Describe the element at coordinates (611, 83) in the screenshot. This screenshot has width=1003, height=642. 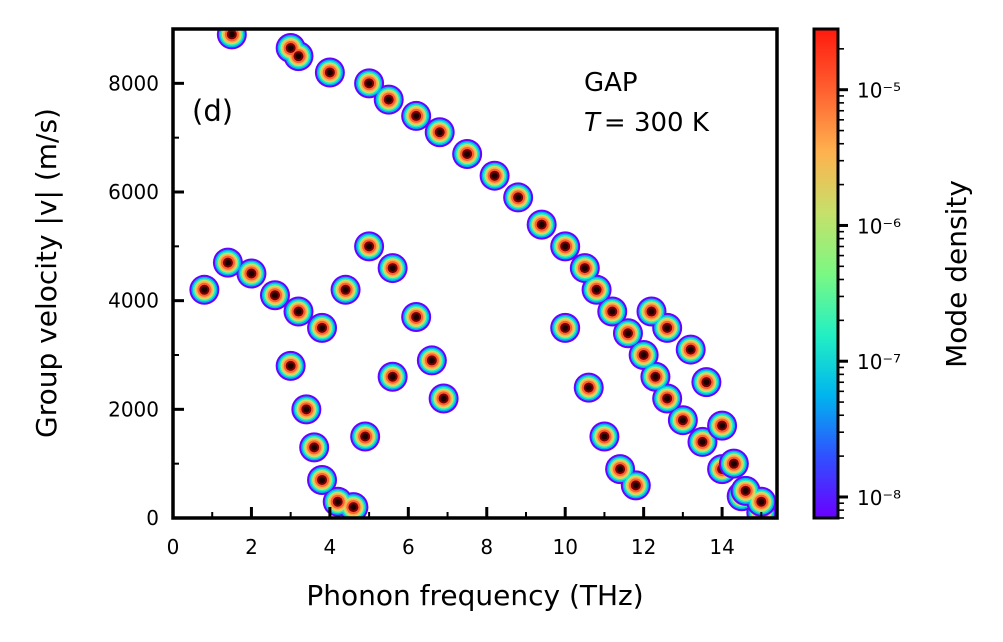
I see `method-label: GAP` at that location.